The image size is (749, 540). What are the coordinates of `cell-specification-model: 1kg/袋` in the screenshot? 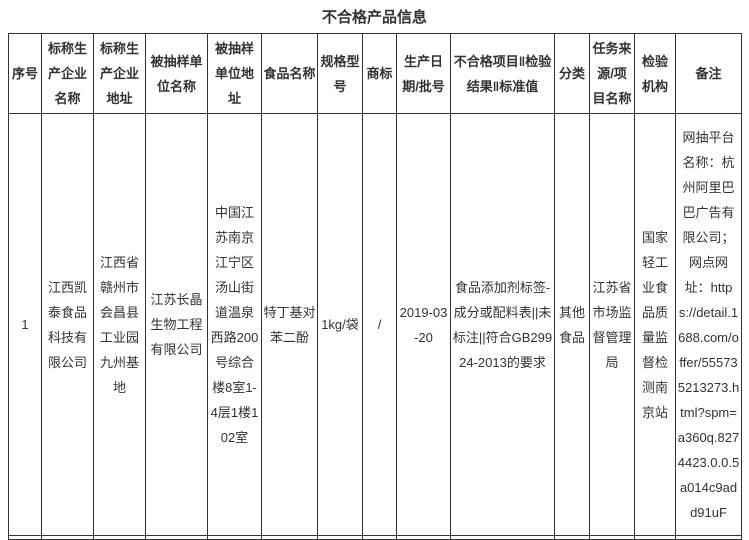 It's located at (340, 324).